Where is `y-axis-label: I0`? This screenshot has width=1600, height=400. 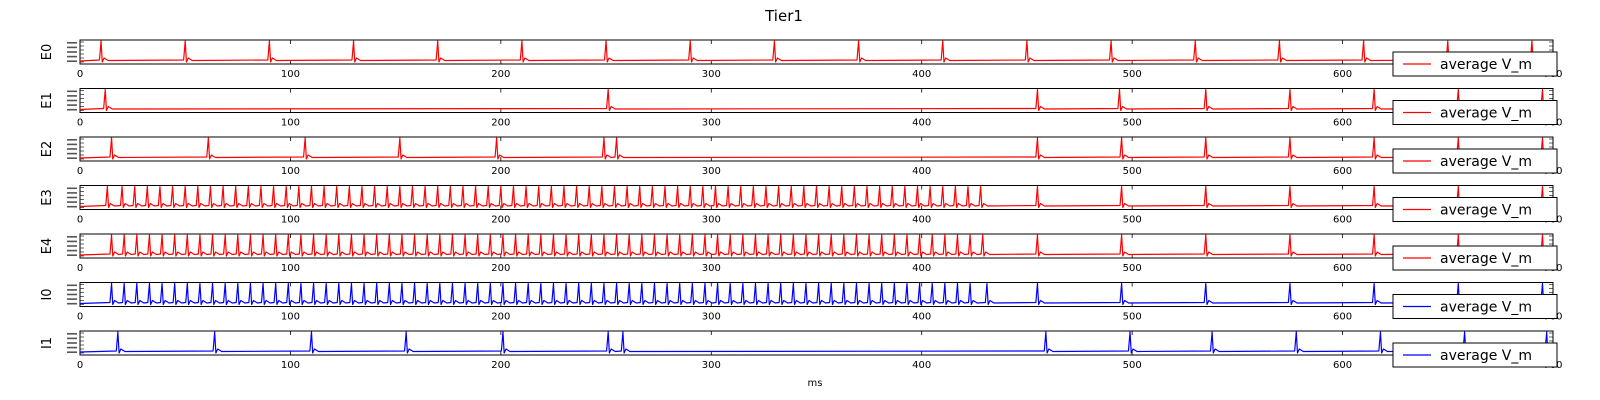 y-axis-label: I0 is located at coordinates (47, 294).